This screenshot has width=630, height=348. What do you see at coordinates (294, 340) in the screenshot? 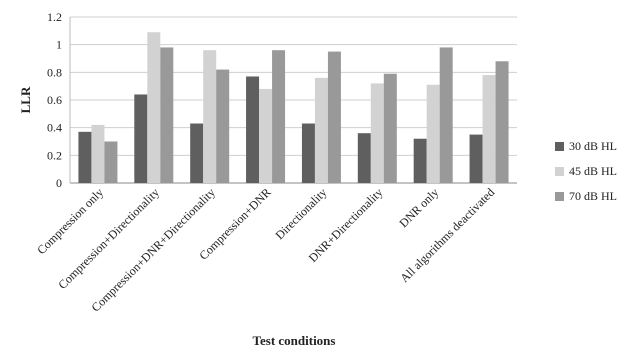
I see `x-axis-title: Test conditions` at bounding box center [294, 340].